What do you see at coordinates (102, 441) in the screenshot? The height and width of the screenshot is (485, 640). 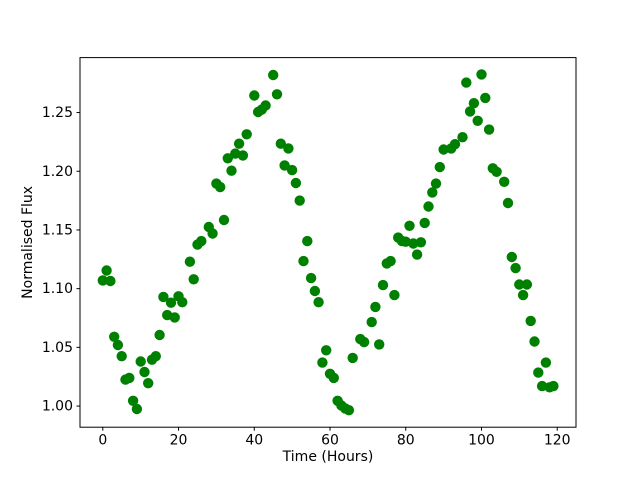 I see `x-tick-label: 0` at bounding box center [102, 441].